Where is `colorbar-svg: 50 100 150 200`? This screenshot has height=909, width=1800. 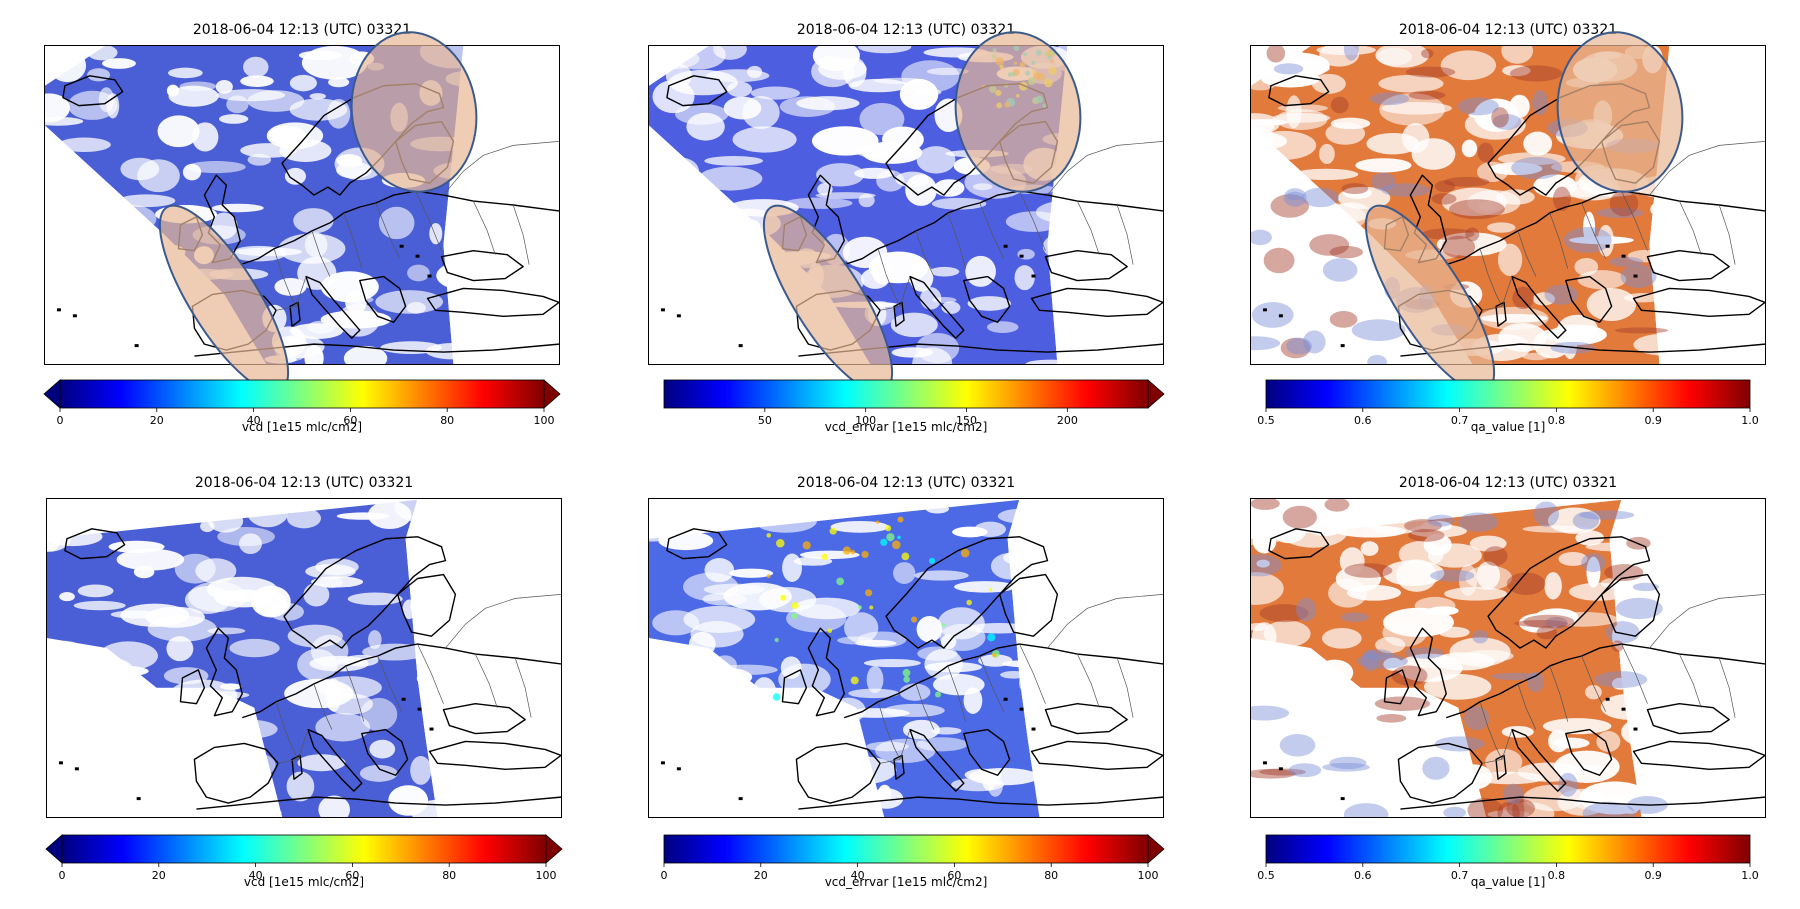 colorbar-svg: 50 100 150 200 is located at coordinates (914, 403).